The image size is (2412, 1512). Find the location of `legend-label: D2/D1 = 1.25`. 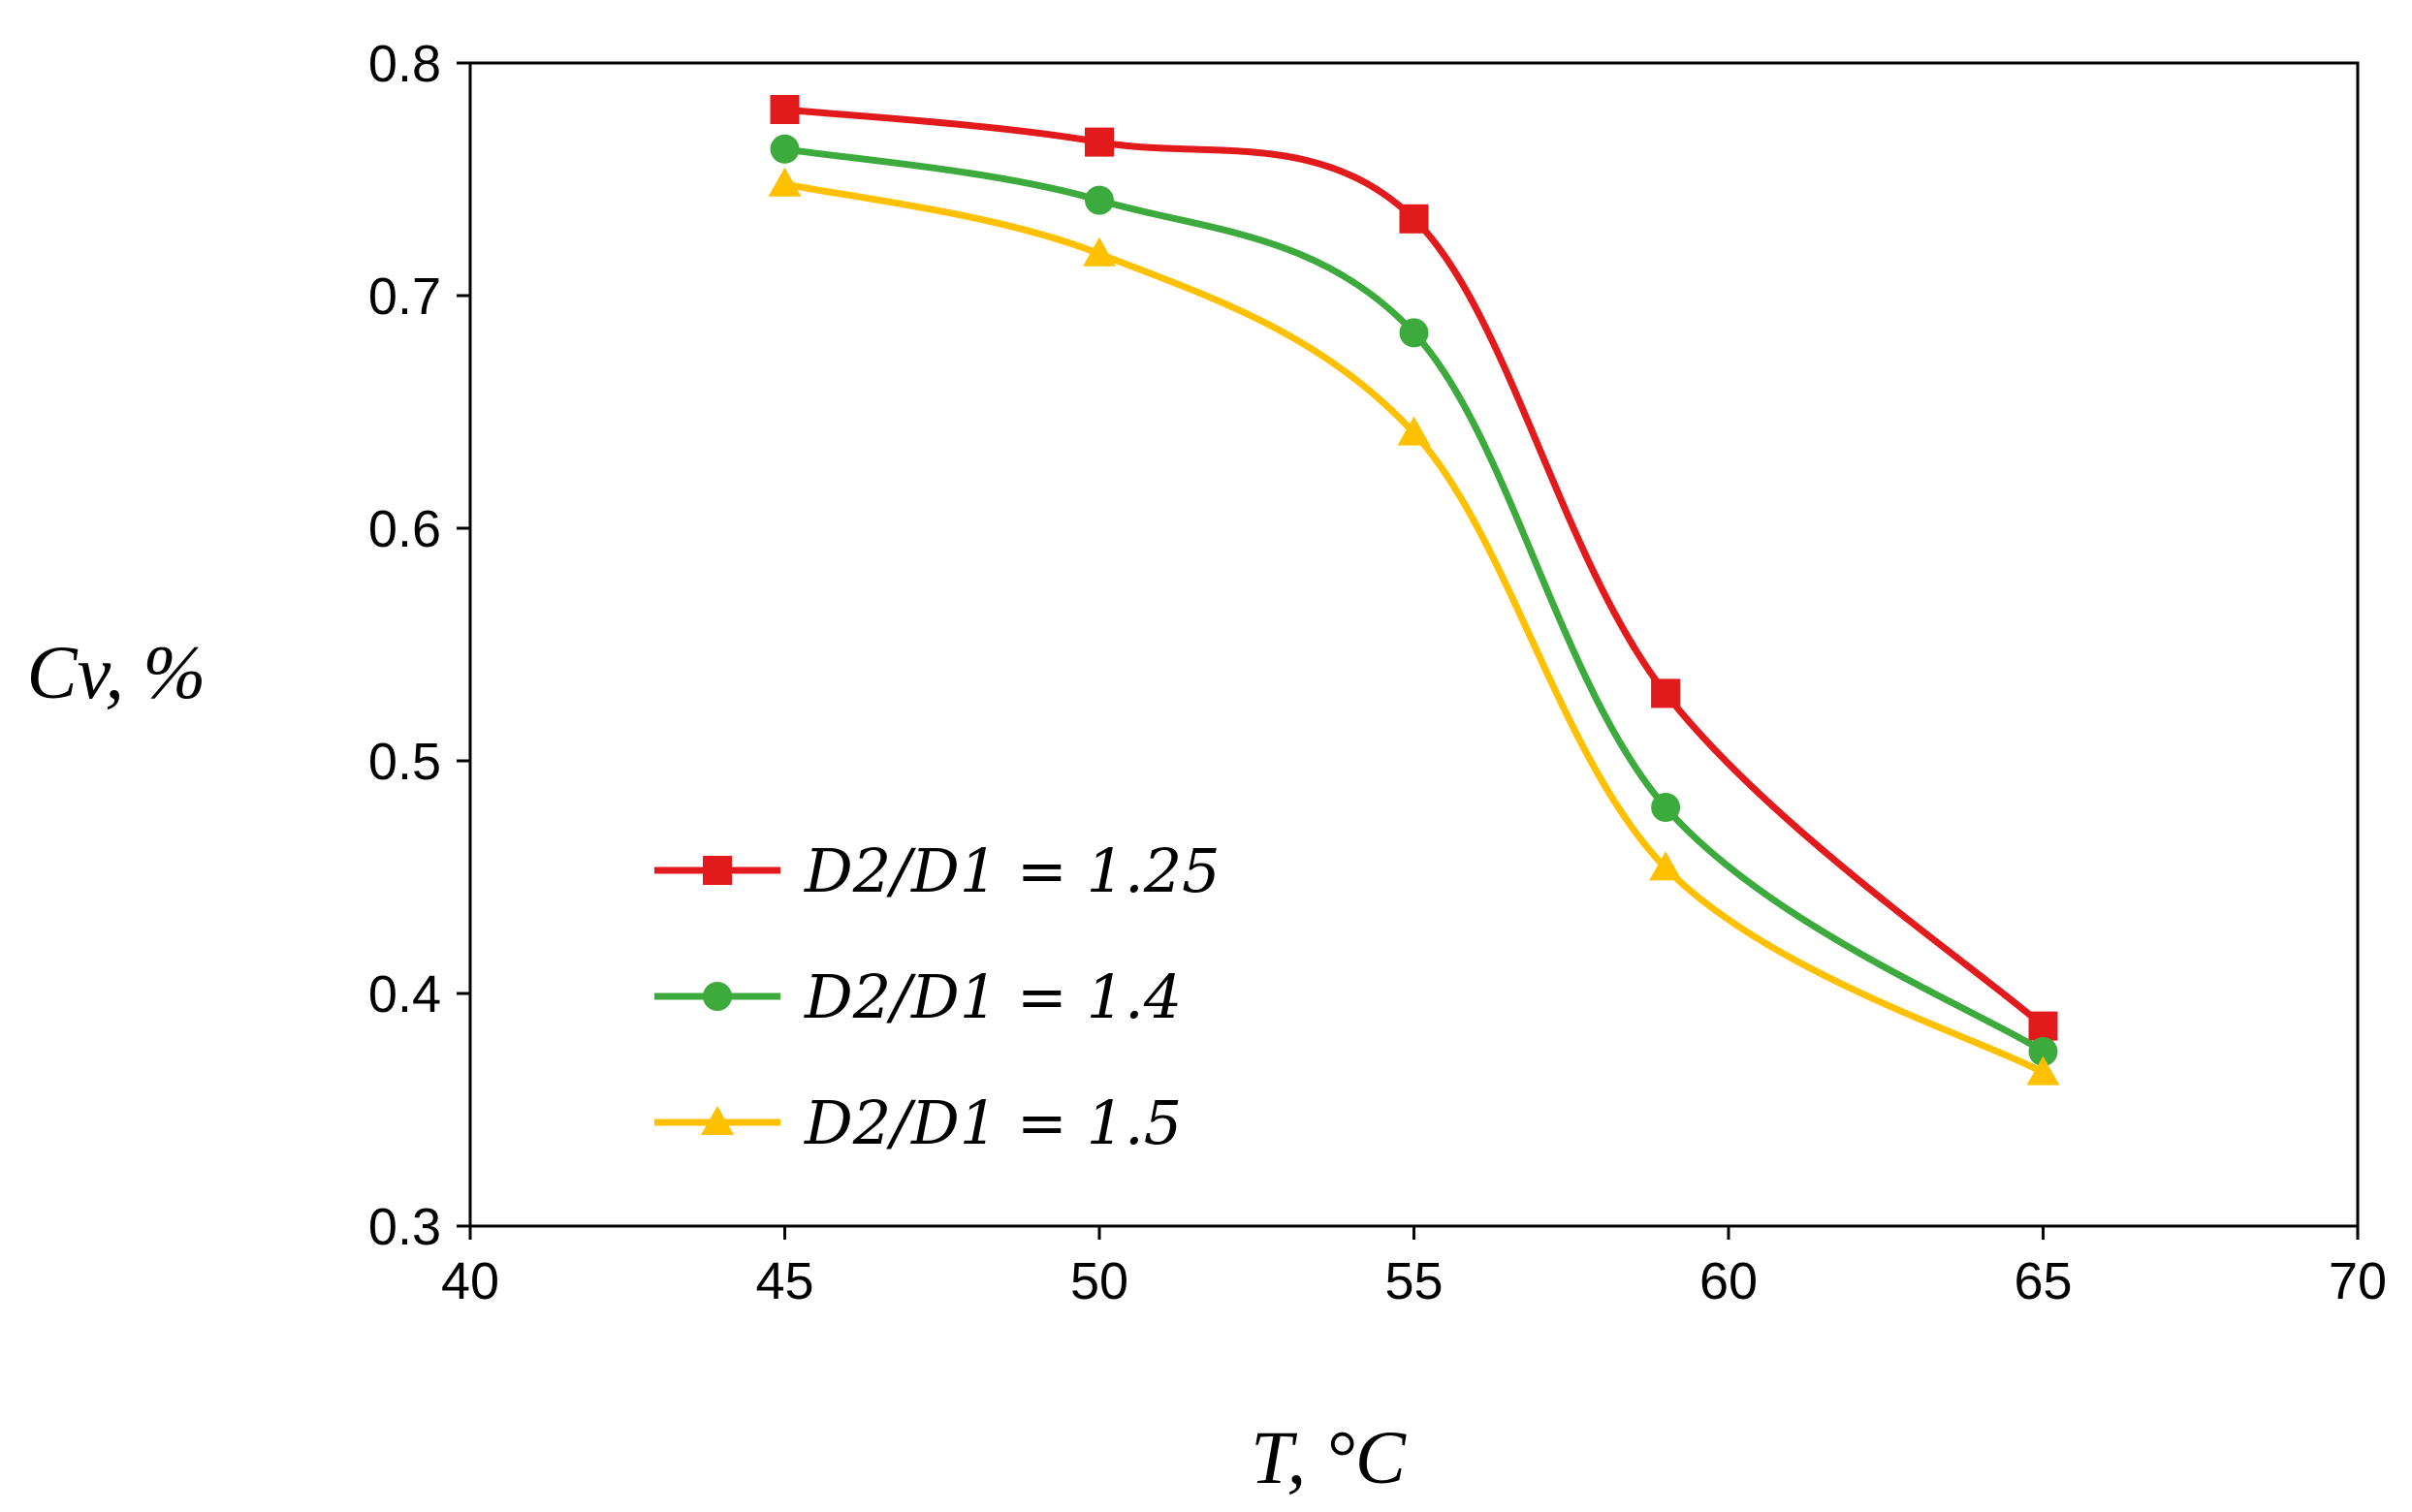

legend-label: D2/D1 = 1.25 is located at coordinates (1012, 871).